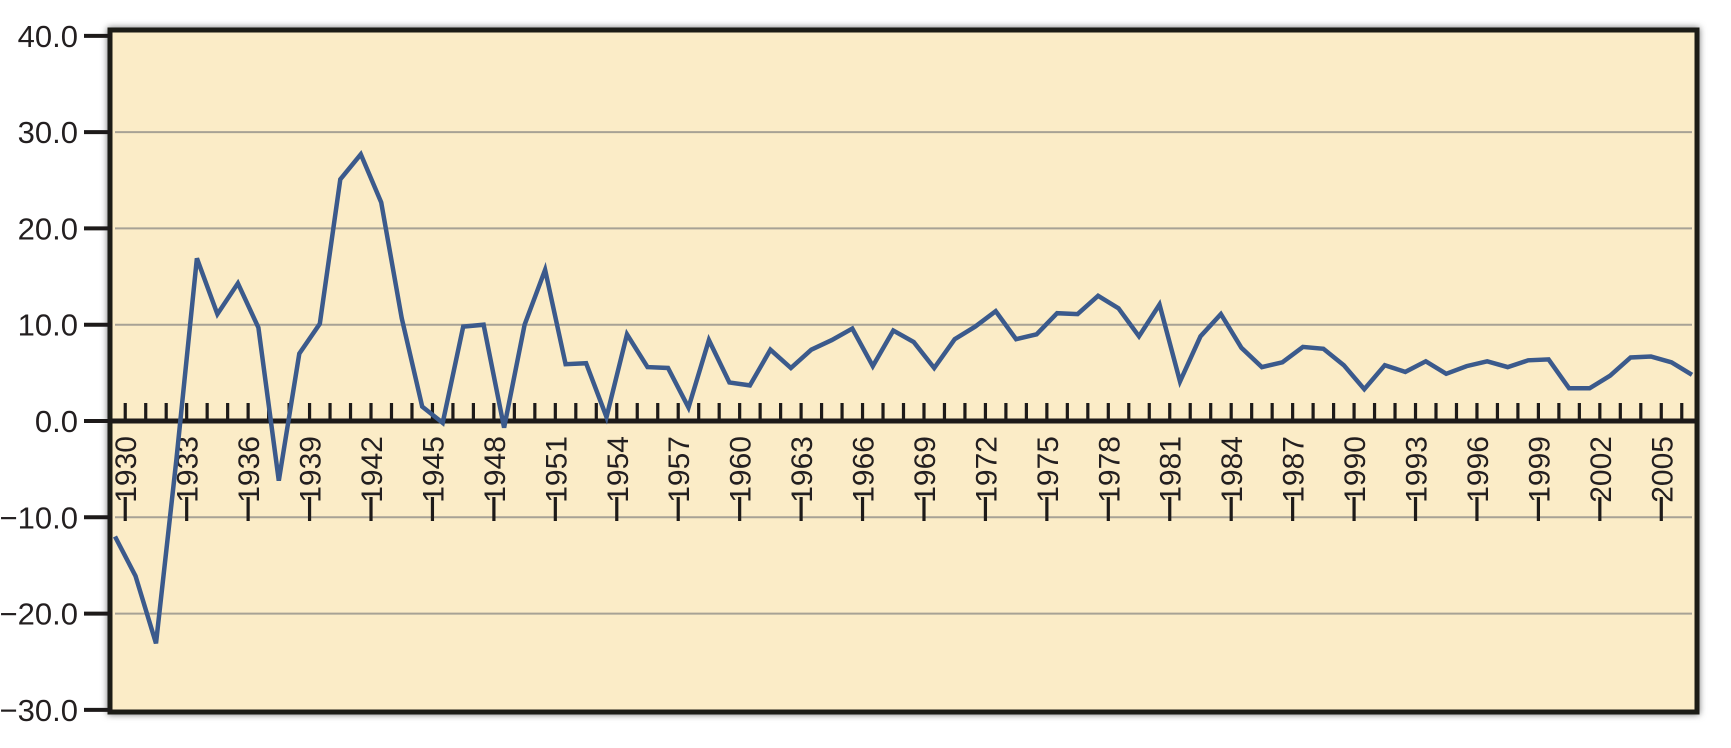 The image size is (1731, 748). What do you see at coordinates (48, 132) in the screenshot?
I see `y-axis-label: 30.0` at bounding box center [48, 132].